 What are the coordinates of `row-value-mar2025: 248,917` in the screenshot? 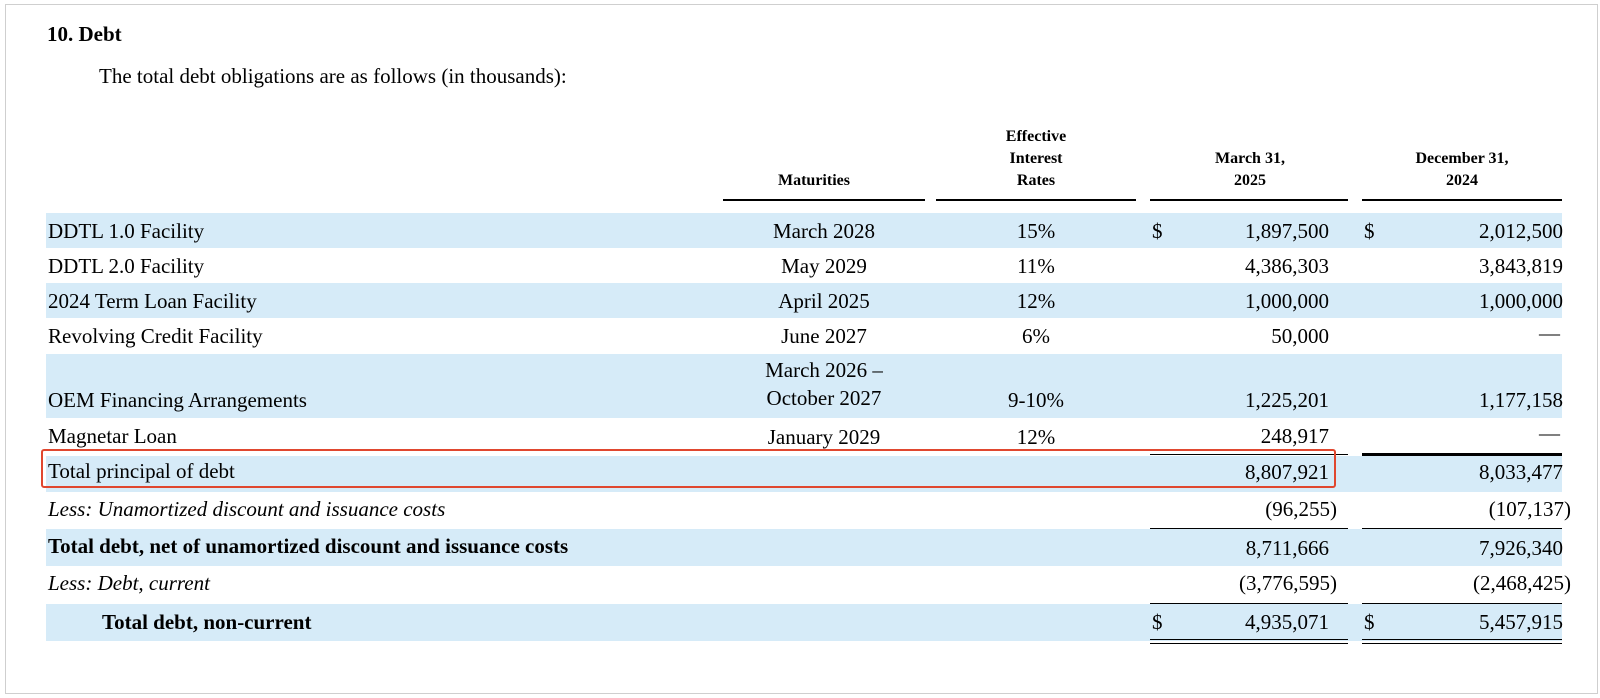 It's located at (1294, 436).